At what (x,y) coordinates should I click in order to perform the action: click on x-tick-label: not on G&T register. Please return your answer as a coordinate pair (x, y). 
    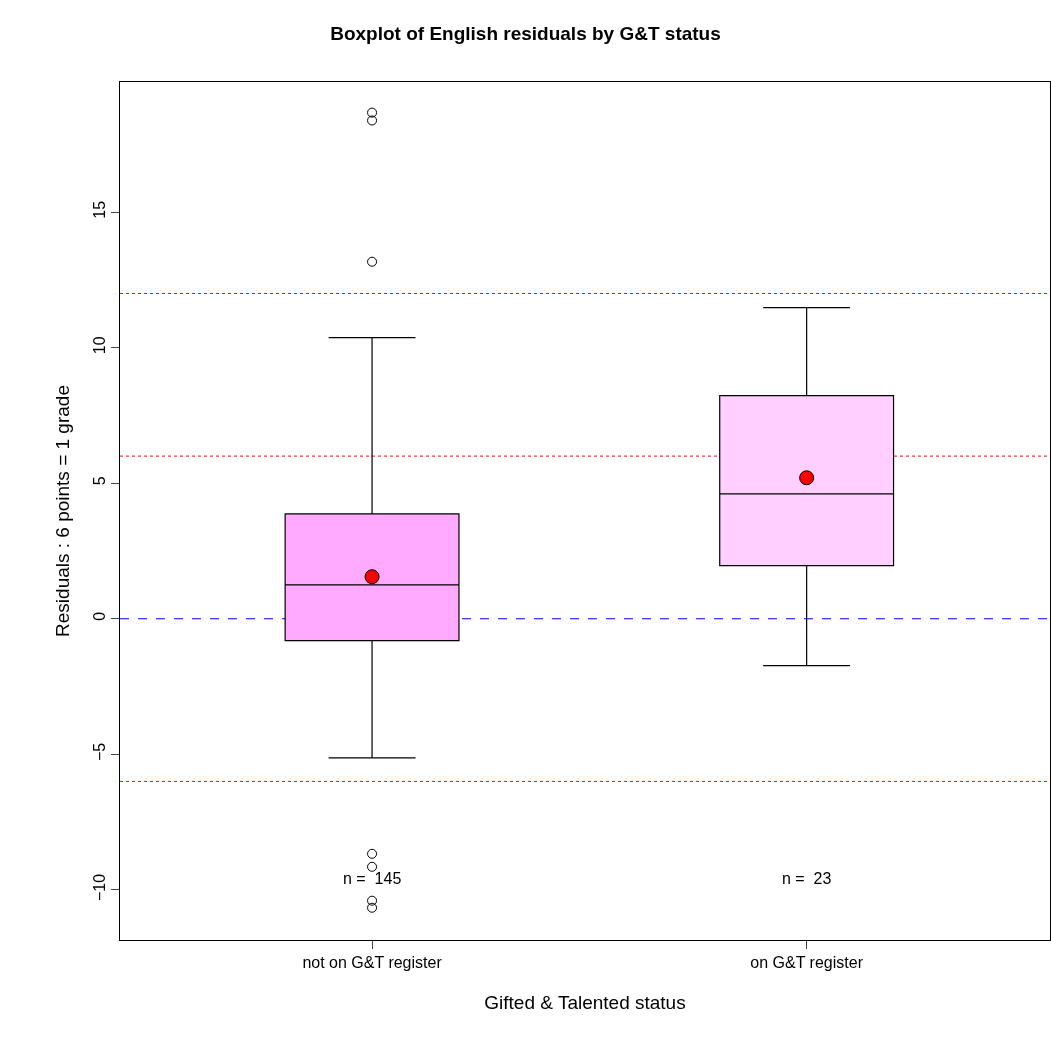
    Looking at the image, I should click on (372, 963).